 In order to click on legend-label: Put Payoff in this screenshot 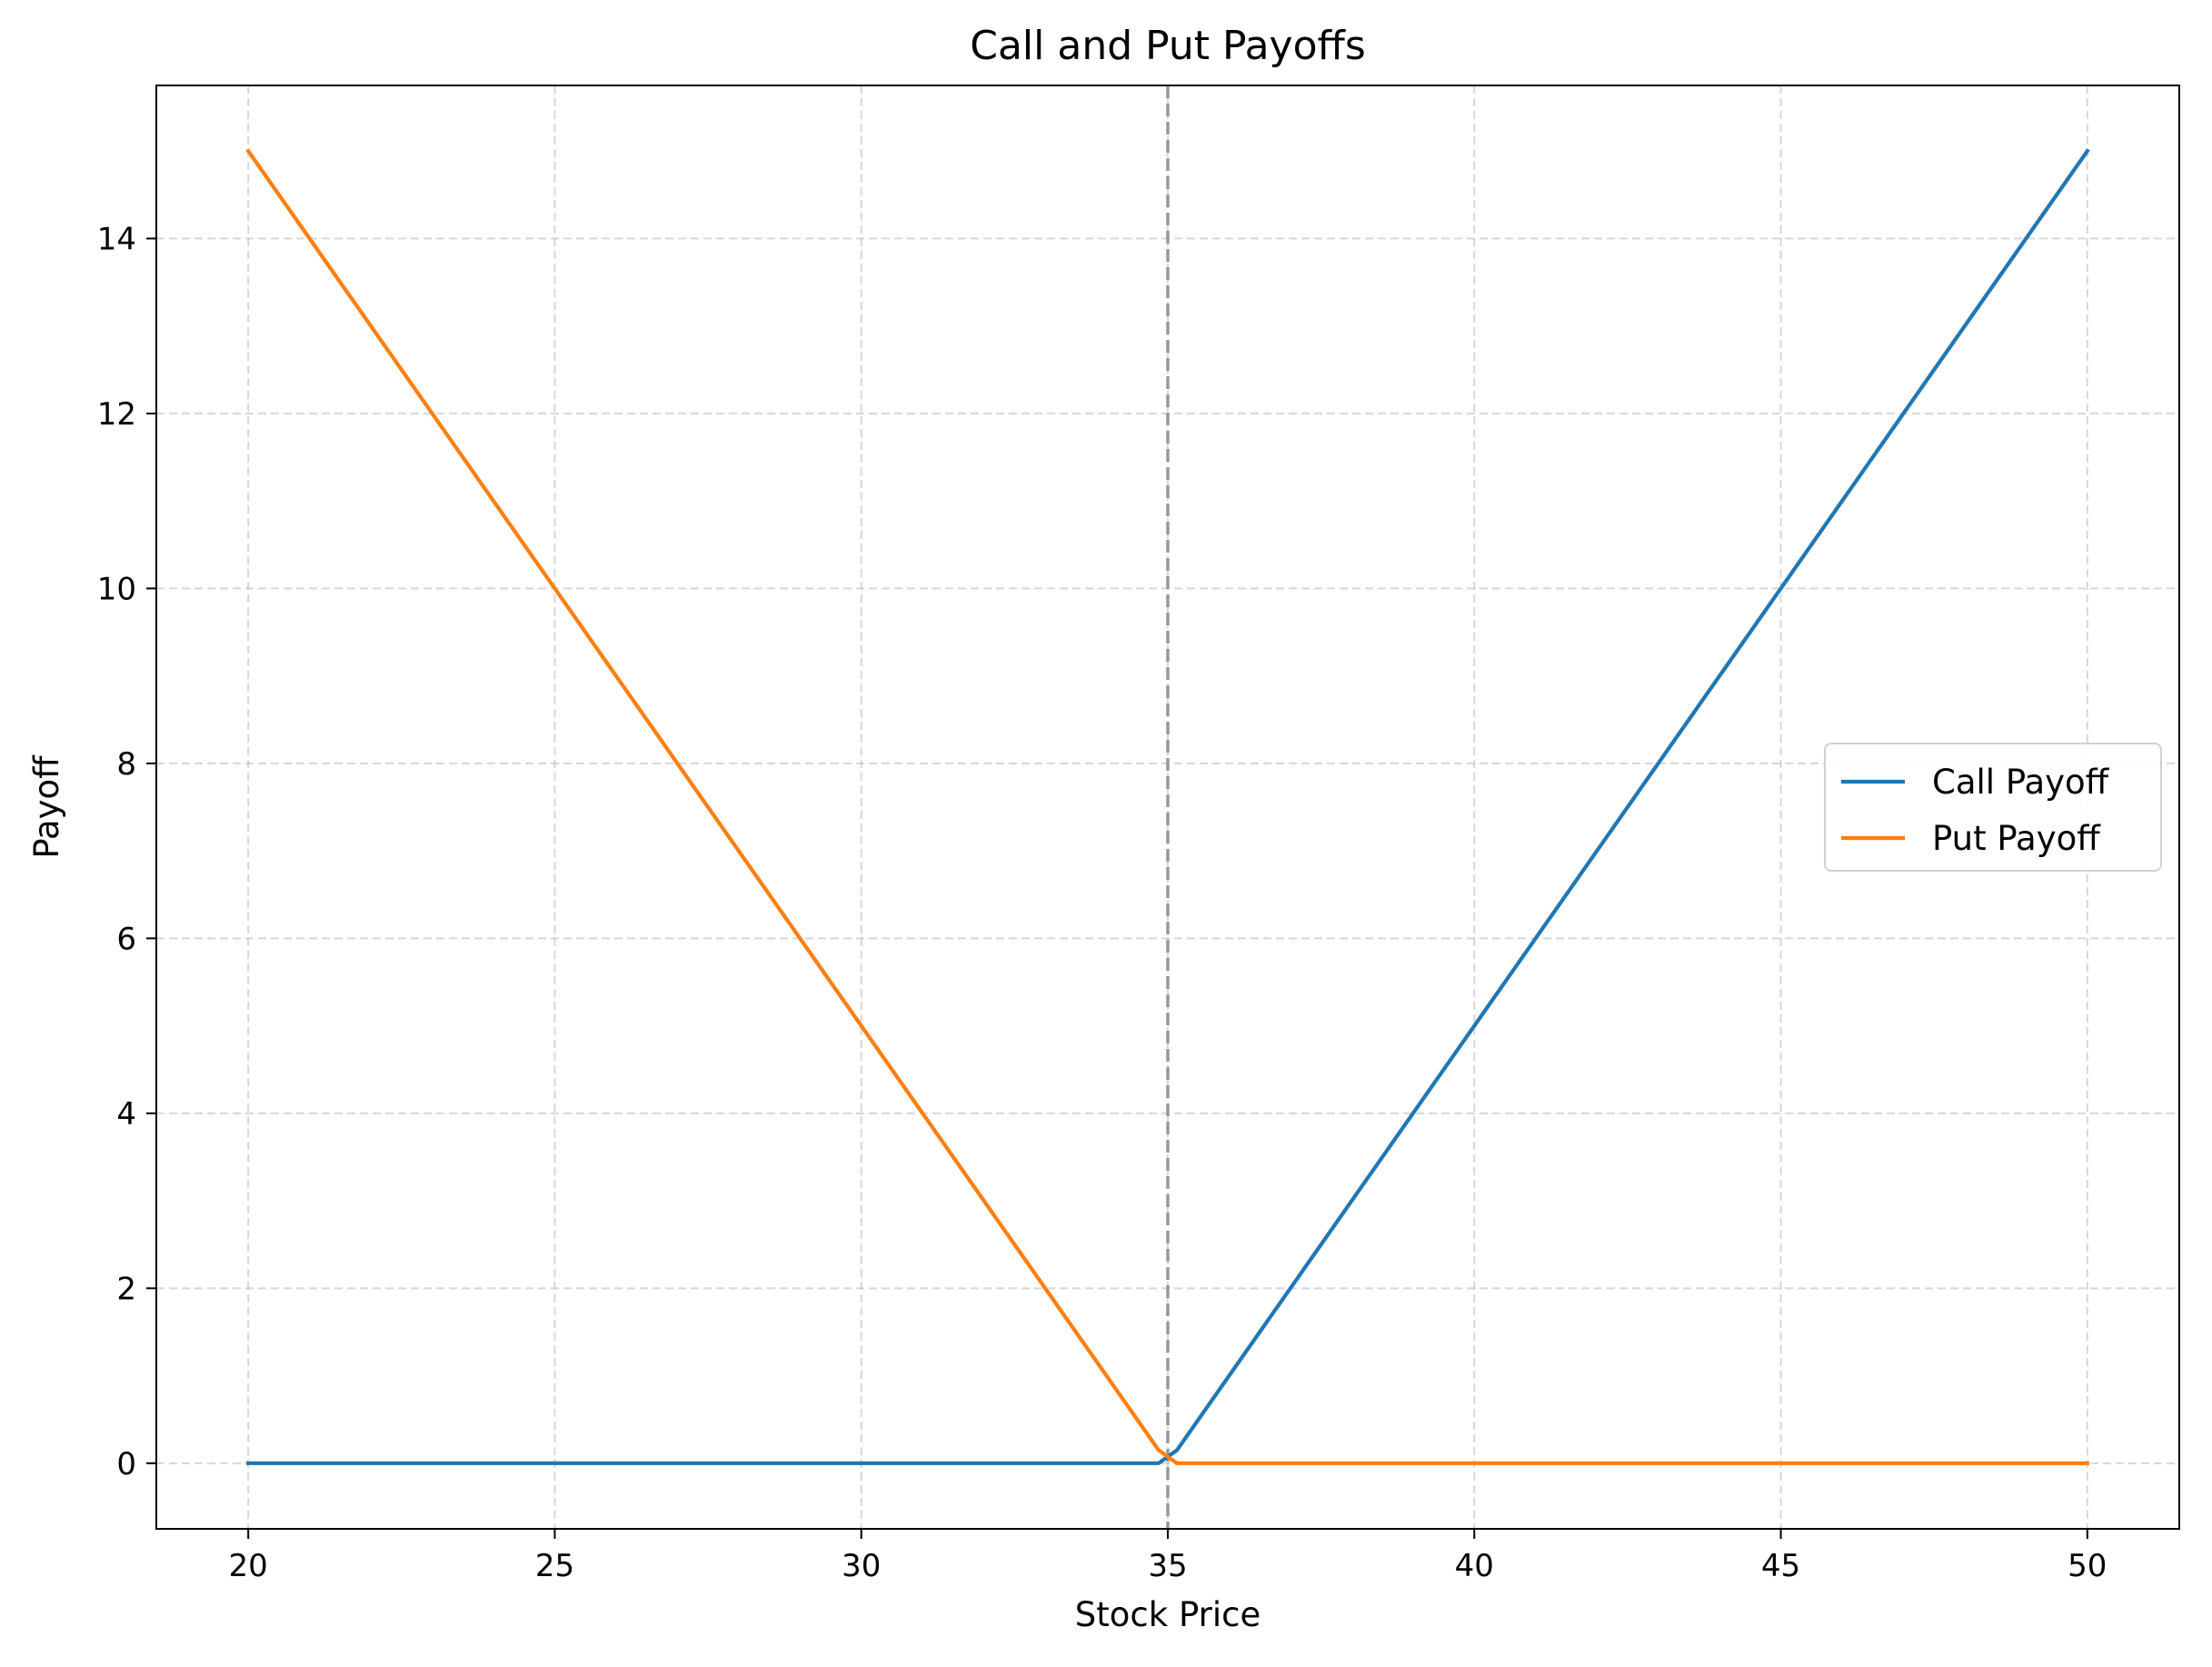, I will do `click(2016, 838)`.